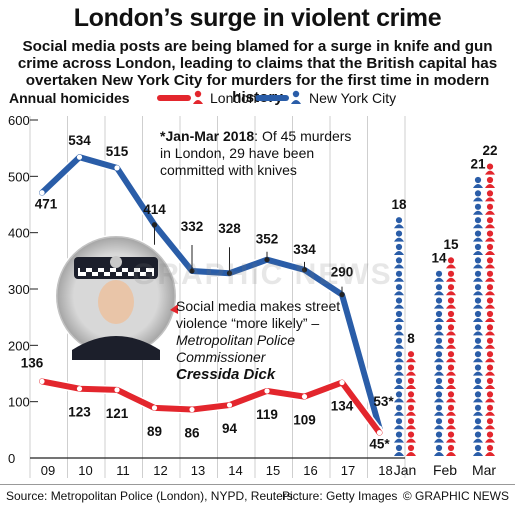 The width and height of the screenshot is (515, 507). I want to click on london-data-label: 134, so click(342, 406).